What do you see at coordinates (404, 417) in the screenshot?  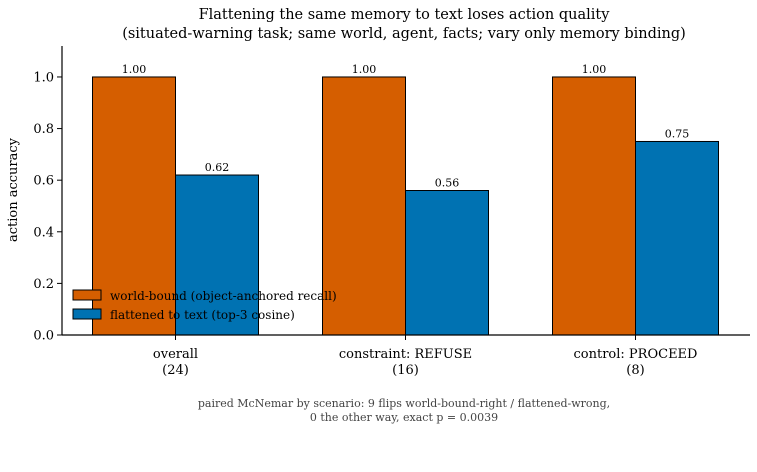 I see `caption-line-2: 0 the other way, exact p = 0.0039` at bounding box center [404, 417].